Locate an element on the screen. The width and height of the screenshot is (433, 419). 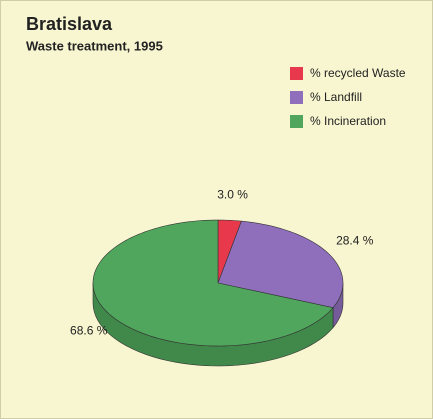
legend-label: % recycled Waste is located at coordinates (358, 73).